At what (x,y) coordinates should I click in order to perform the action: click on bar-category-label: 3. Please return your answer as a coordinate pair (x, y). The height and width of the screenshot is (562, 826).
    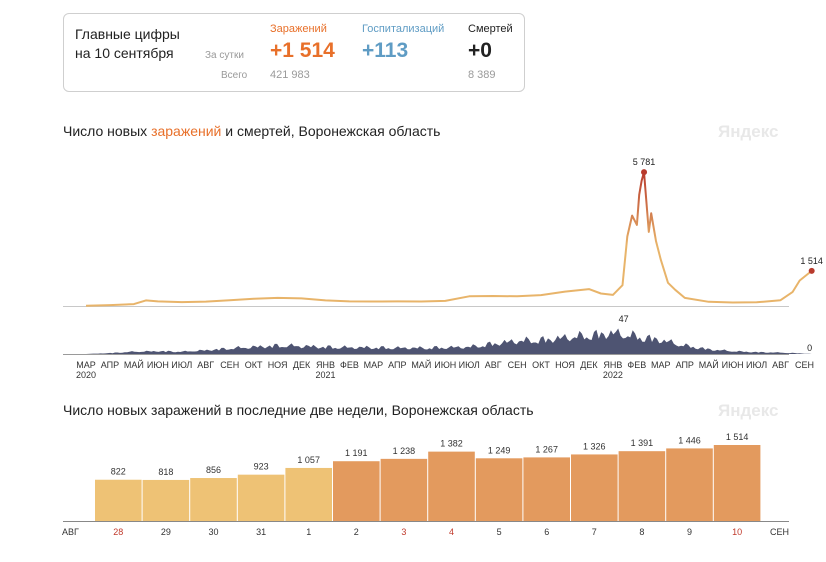
    Looking at the image, I should click on (403, 532).